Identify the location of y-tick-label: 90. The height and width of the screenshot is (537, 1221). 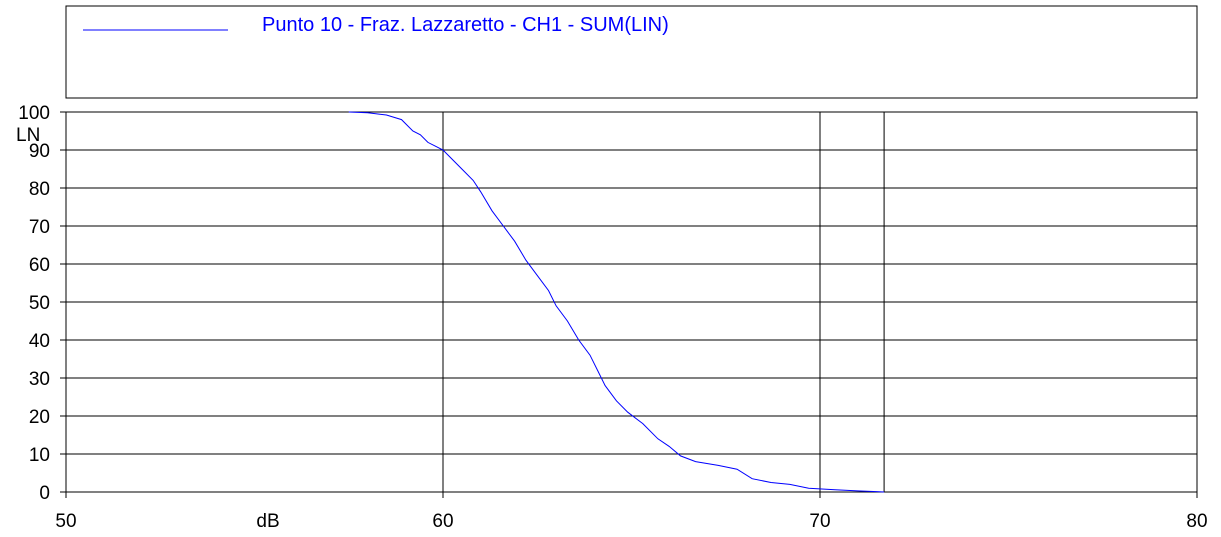
(39, 151).